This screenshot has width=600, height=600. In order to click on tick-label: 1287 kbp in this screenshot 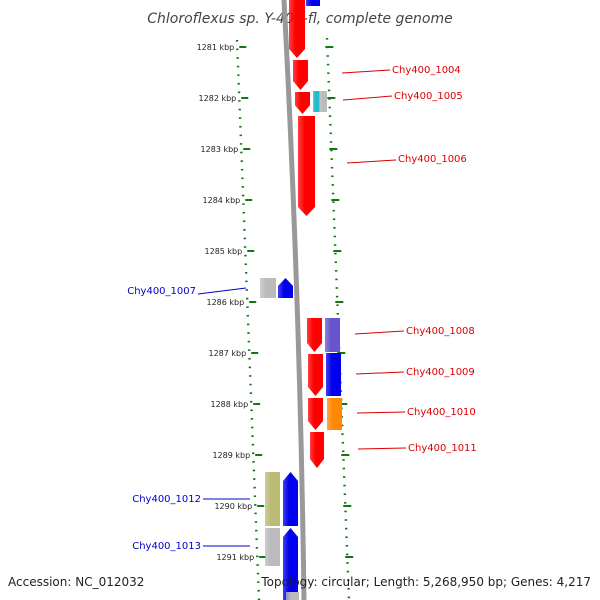, I will do `click(228, 353)`.